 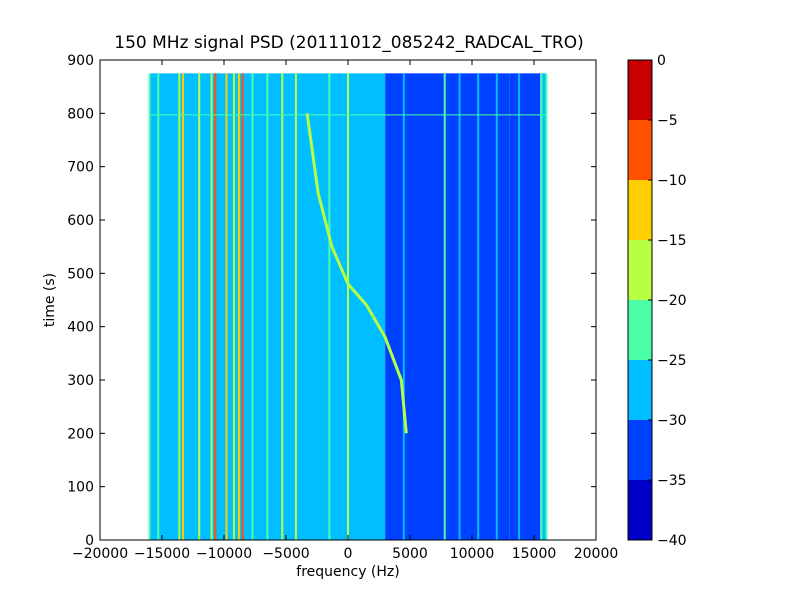 I want to click on x-tick-label: 0, so click(x=348, y=554).